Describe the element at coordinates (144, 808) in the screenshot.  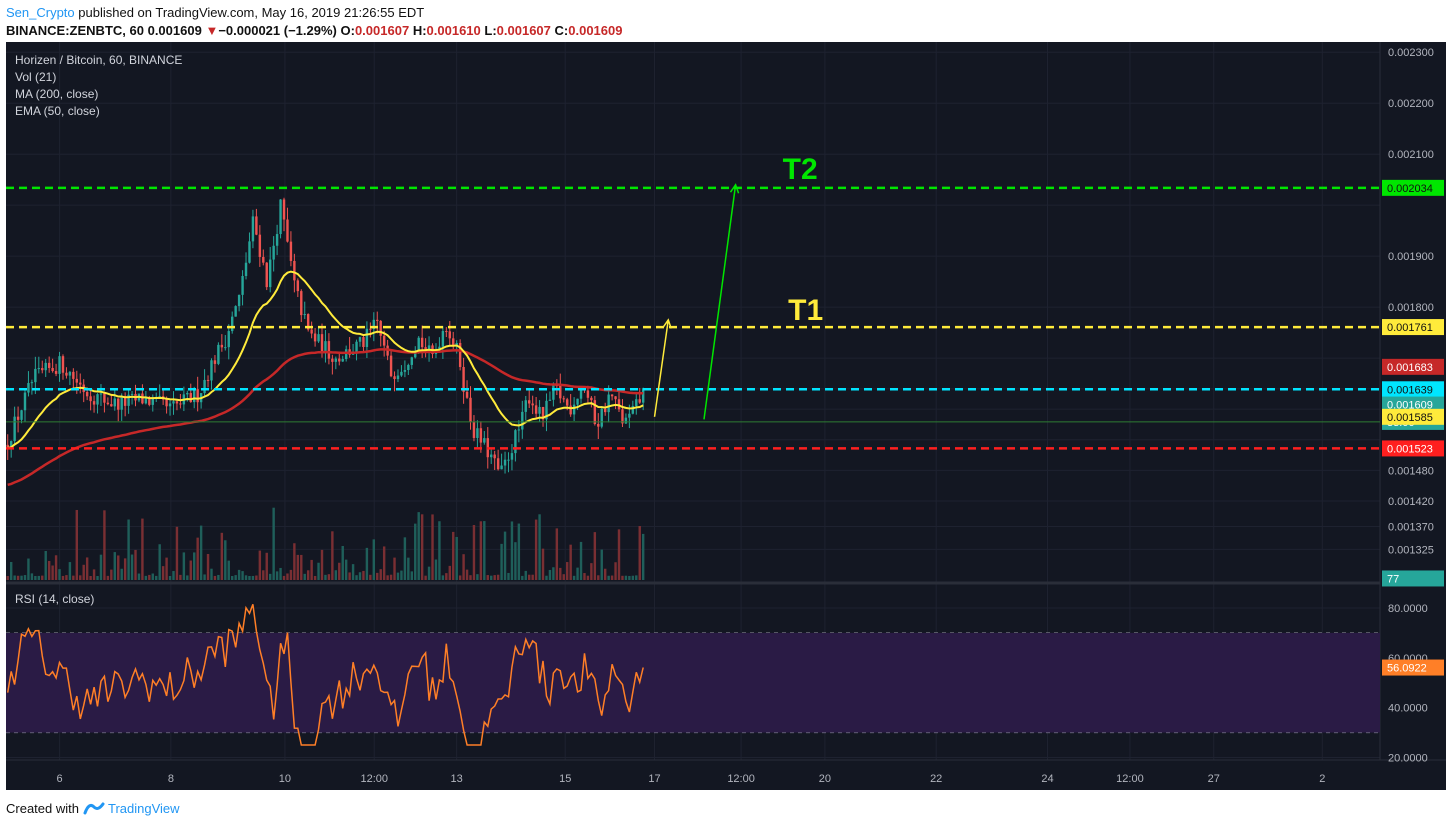
I see `tradingview-brand: TradingView` at that location.